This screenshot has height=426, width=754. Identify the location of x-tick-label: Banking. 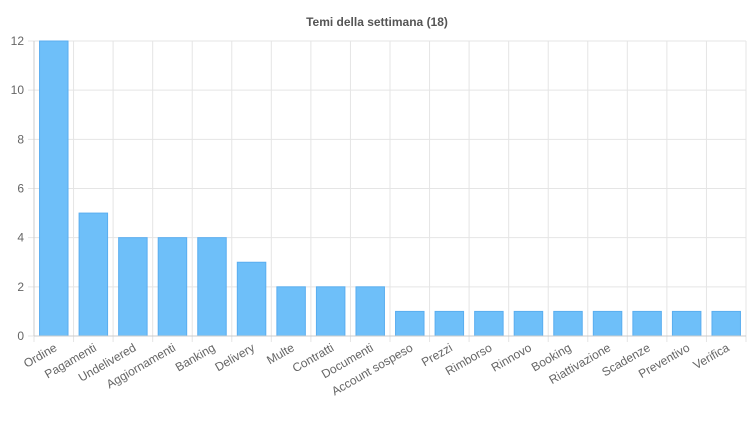
(195, 357).